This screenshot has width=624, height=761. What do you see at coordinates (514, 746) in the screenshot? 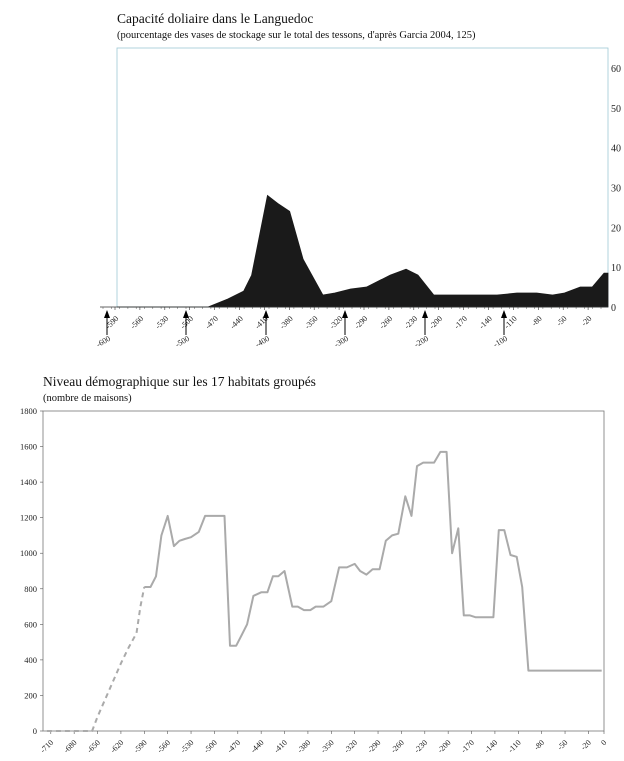
I see `chart2-x-tick: -110` at bounding box center [514, 746].